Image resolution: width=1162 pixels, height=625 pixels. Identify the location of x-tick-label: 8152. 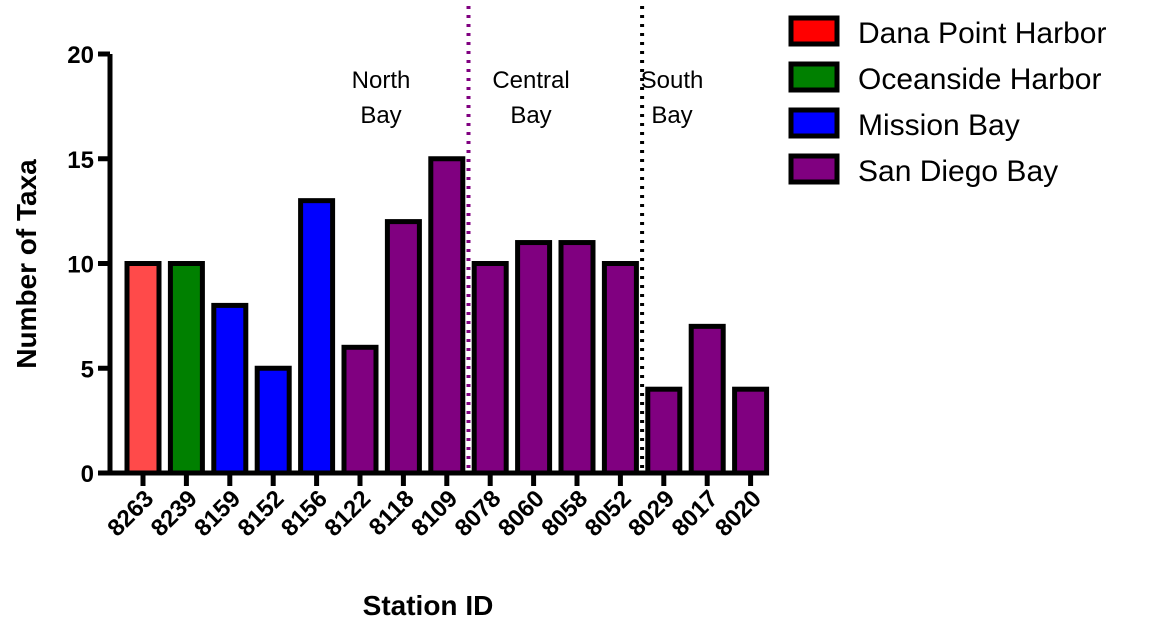
(261, 513).